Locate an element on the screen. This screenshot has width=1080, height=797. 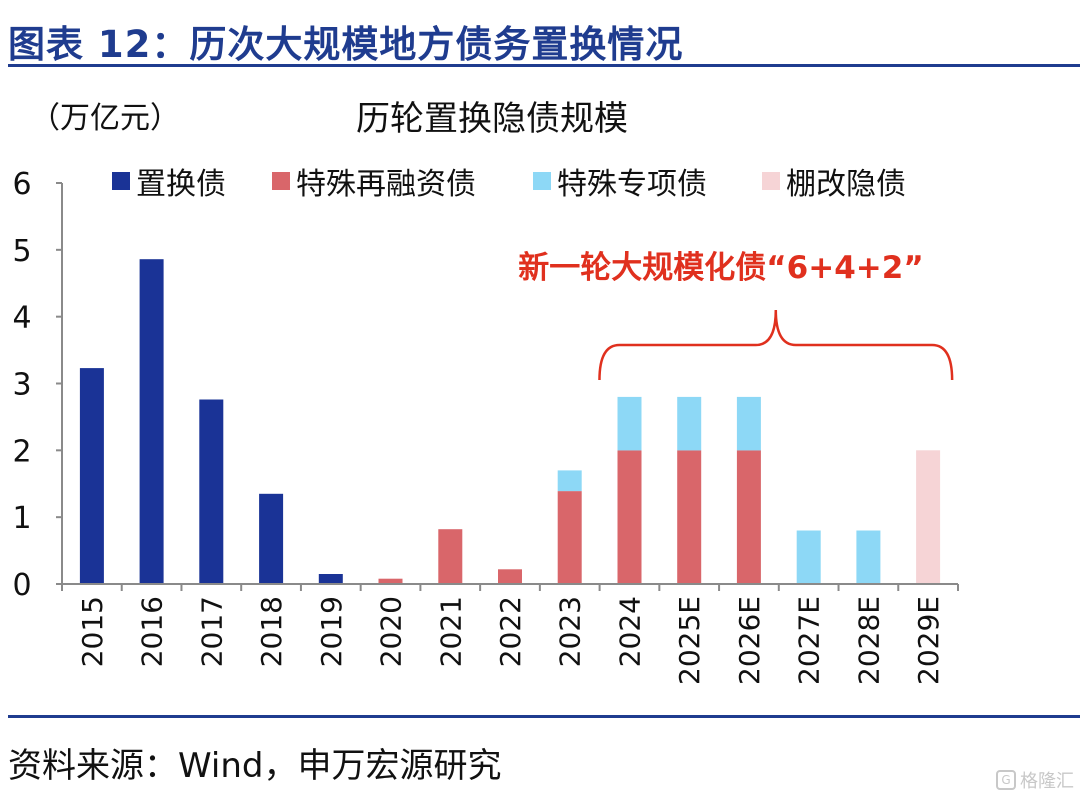
y-tick-label: 6 is located at coordinates (21, 184).